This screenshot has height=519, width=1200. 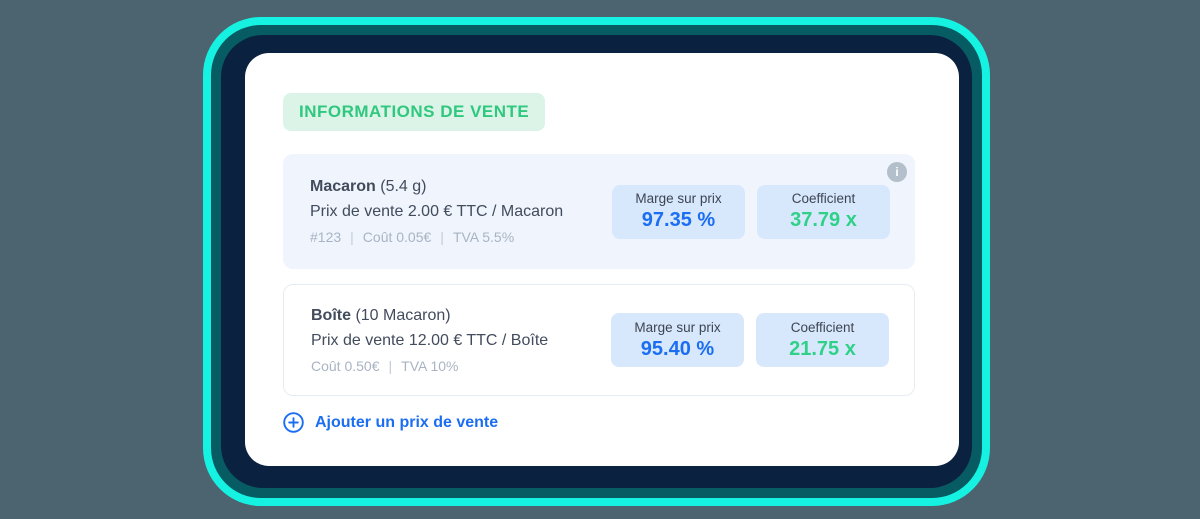 What do you see at coordinates (678, 220) in the screenshot?
I see `margin-value: 97.35 %` at bounding box center [678, 220].